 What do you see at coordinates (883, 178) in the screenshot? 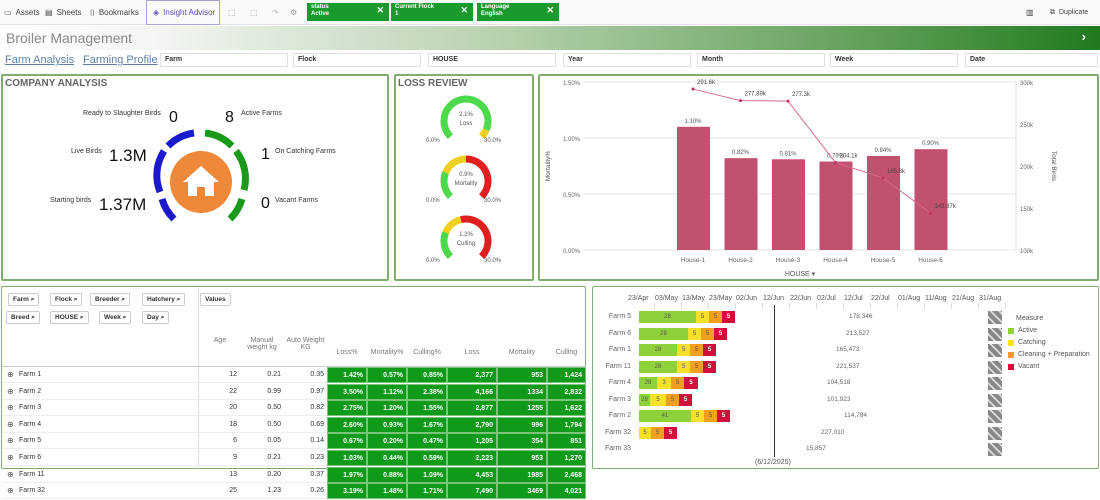
I see `line-point` at bounding box center [883, 178].